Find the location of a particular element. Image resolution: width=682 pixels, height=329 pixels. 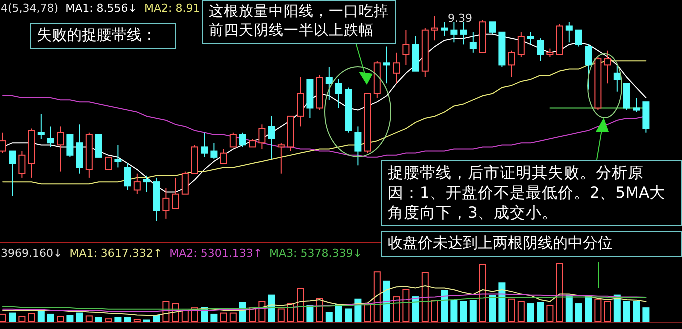

text: 收盘价未达到上两根阴线的中分位 is located at coordinates (531, 243).